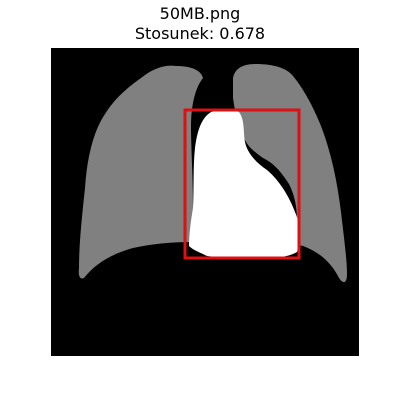 This screenshot has height=400, width=400. I want to click on bounding-box, so click(242, 184).